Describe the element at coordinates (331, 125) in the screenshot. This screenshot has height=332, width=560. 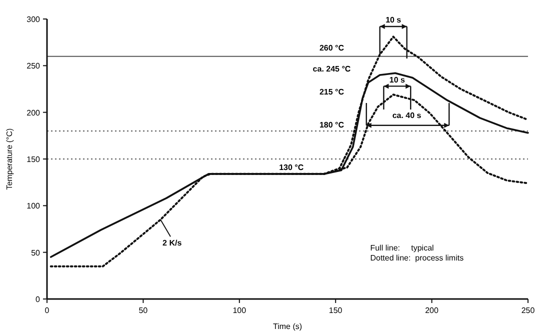
I see `annotation: 180 °C` at that location.